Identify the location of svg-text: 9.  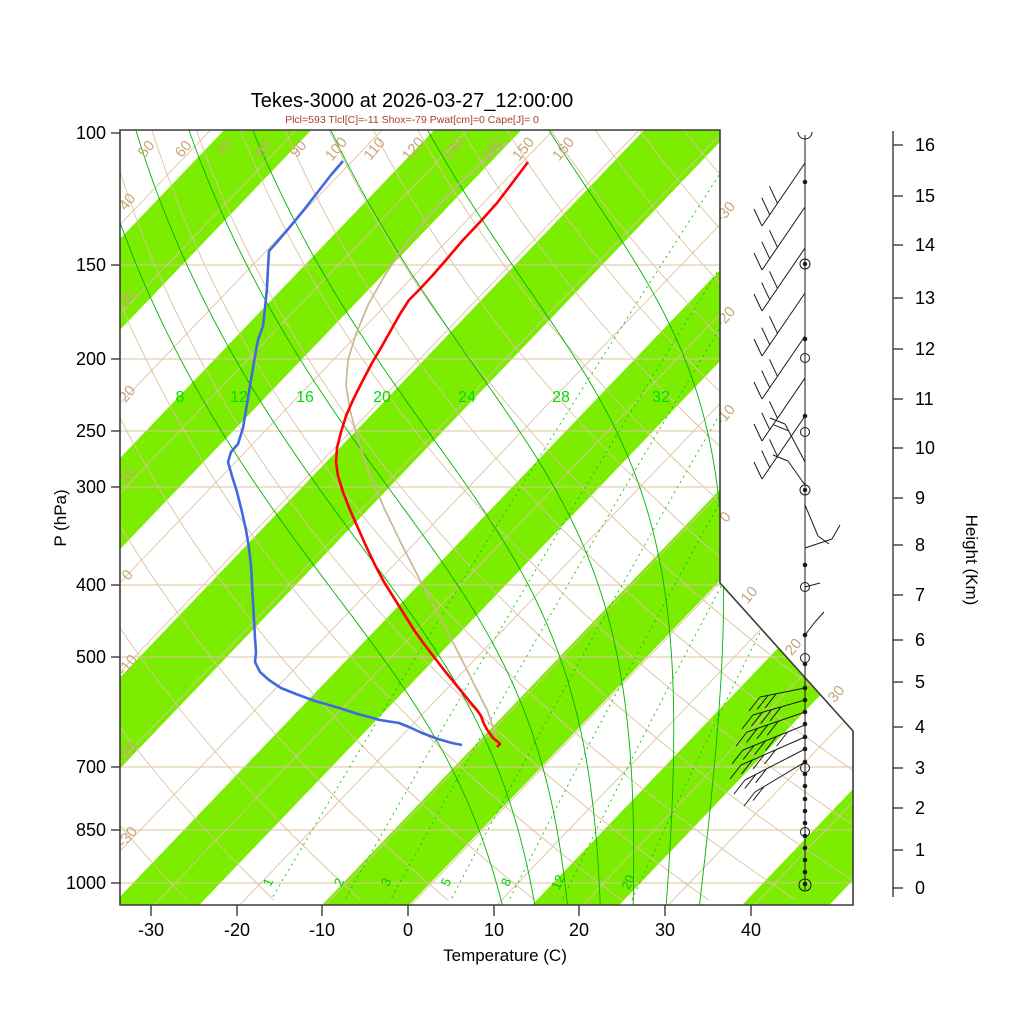
(920, 498).